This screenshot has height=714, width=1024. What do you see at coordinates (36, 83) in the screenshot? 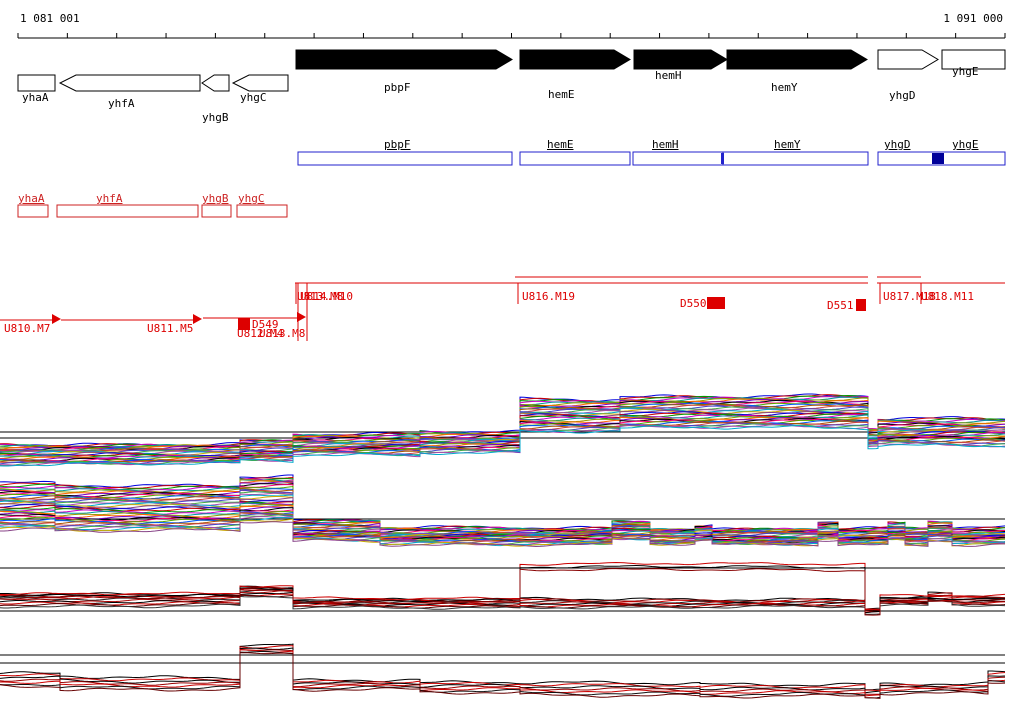
I see `gene-arrow-yhaA` at bounding box center [36, 83].